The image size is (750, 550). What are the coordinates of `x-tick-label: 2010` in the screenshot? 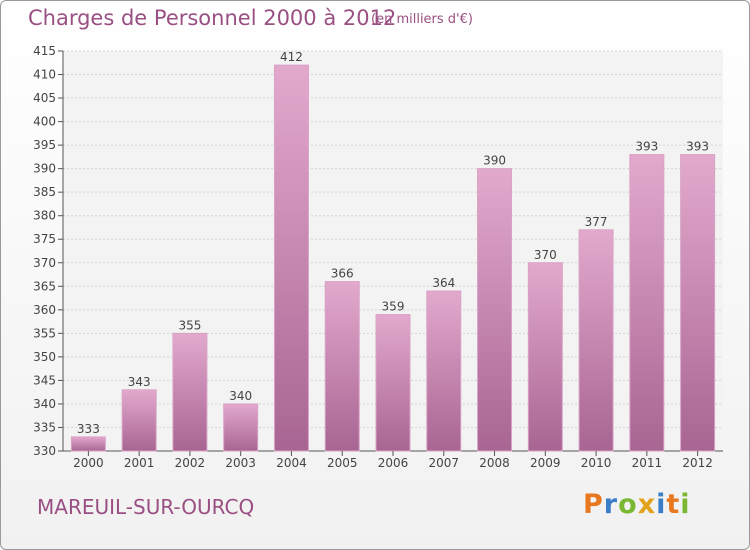 It's located at (596, 463).